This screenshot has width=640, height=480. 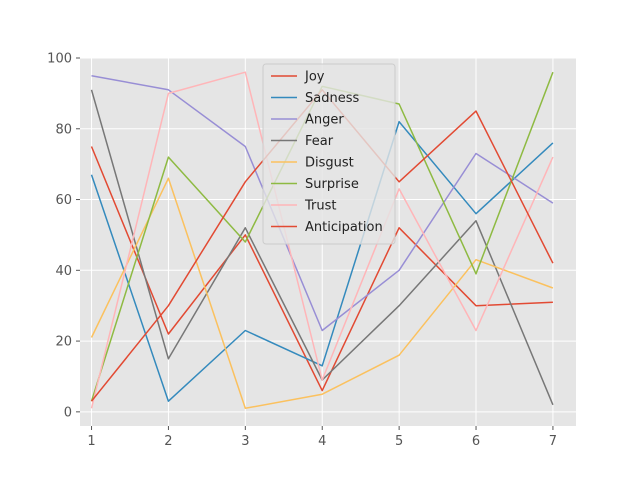 I want to click on x-tick-label: 5, so click(x=399, y=441).